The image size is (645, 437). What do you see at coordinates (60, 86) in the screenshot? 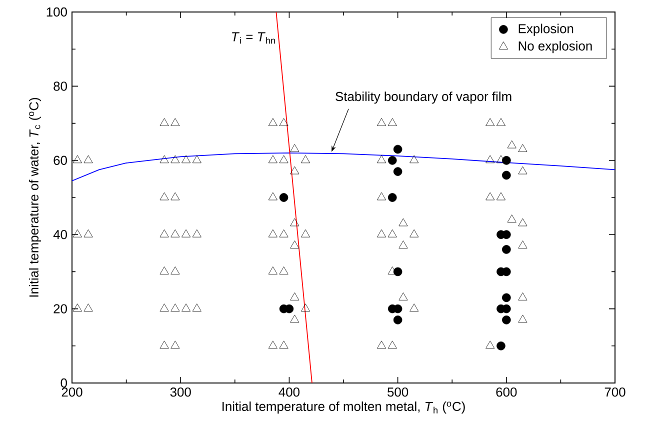
I see `y-tick-label: 80` at bounding box center [60, 86].